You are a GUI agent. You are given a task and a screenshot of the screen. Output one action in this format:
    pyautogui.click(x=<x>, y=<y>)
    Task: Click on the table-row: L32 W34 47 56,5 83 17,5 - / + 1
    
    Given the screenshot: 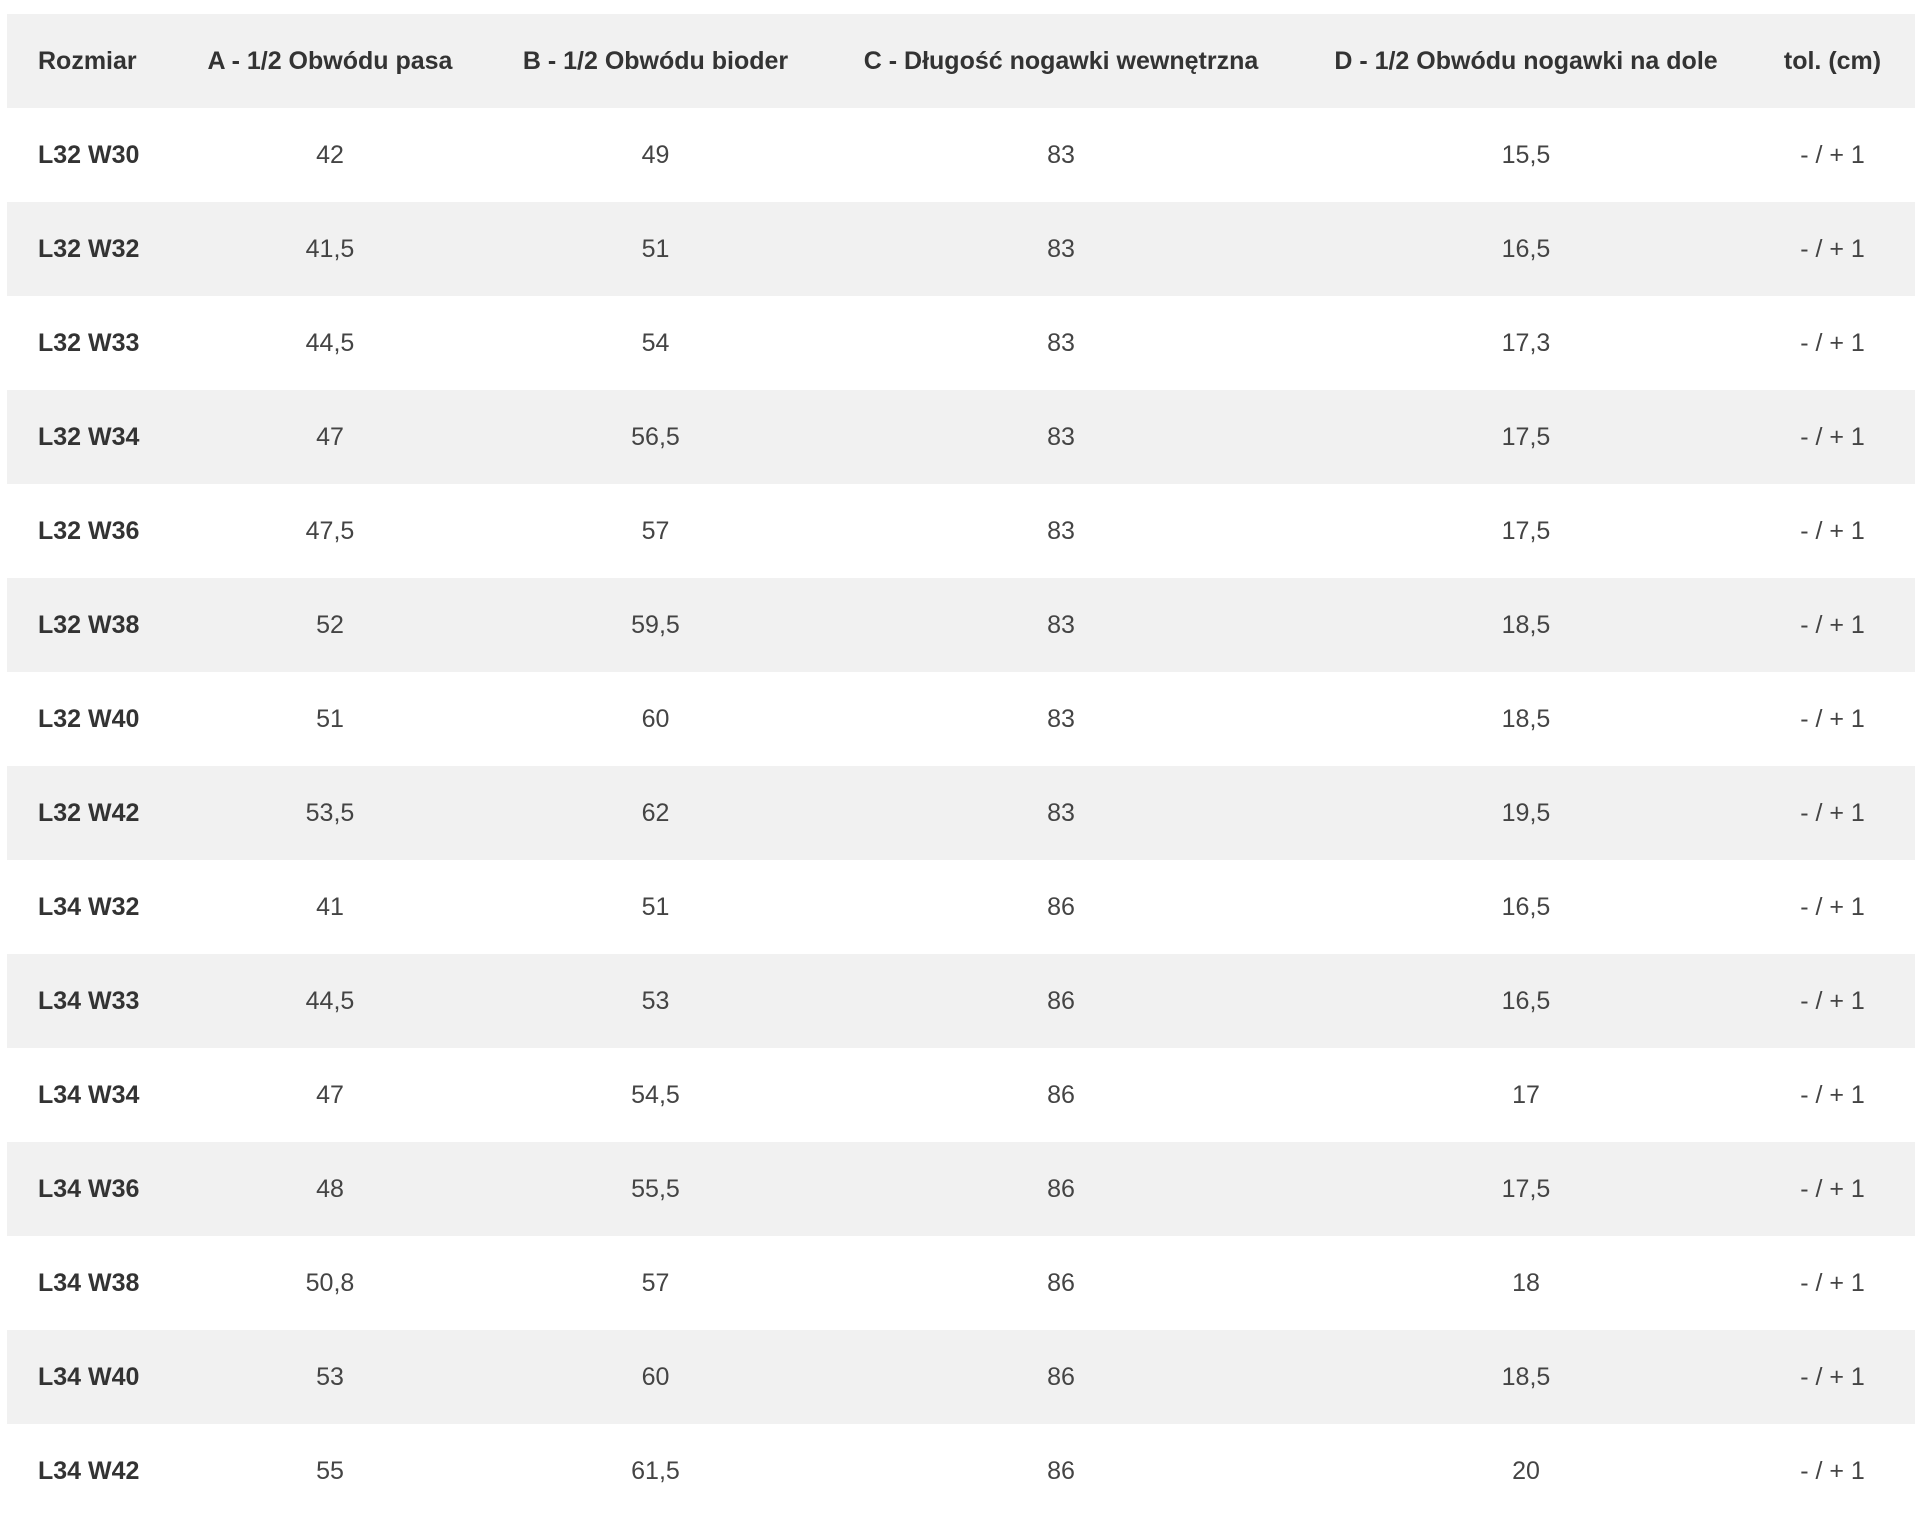 What is the action you would take?
    pyautogui.click(x=961, y=437)
    